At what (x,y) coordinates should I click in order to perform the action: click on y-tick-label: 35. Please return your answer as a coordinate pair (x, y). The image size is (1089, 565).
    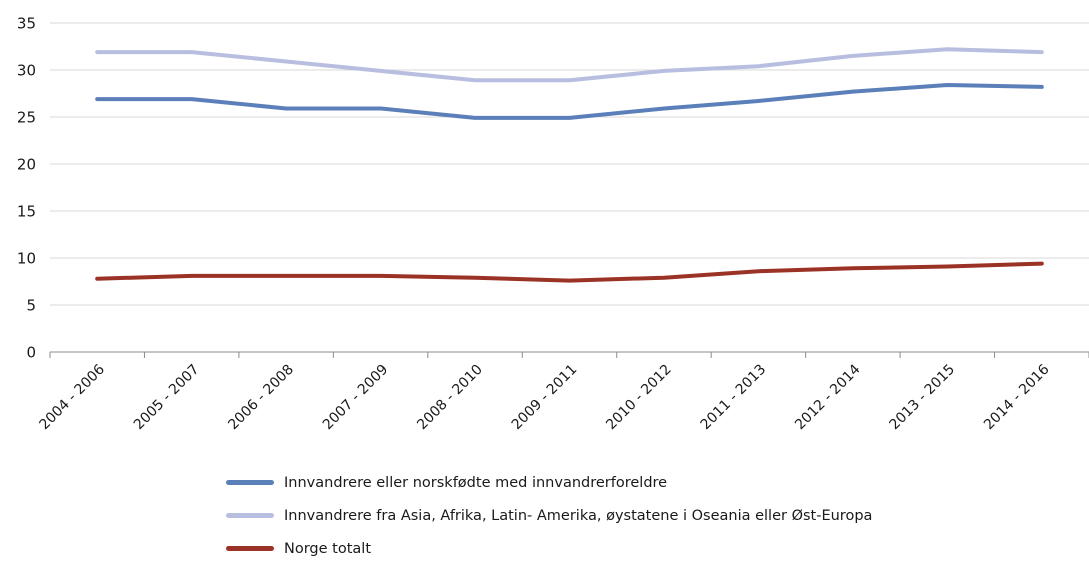
    Looking at the image, I should click on (26, 24).